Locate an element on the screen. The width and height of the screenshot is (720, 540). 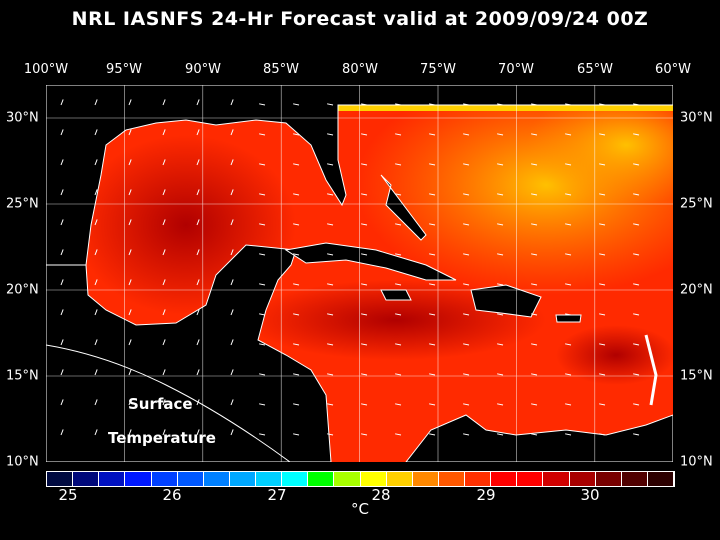
lon-label: 65°W is located at coordinates (595, 69).